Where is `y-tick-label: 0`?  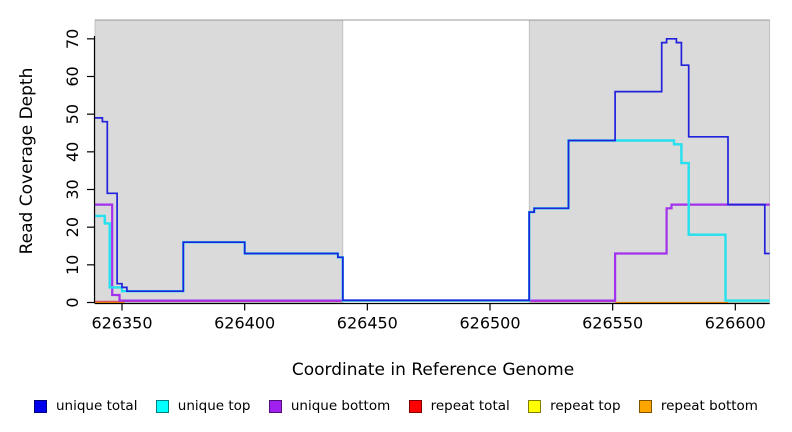
y-tick-label: 0 is located at coordinates (72, 302).